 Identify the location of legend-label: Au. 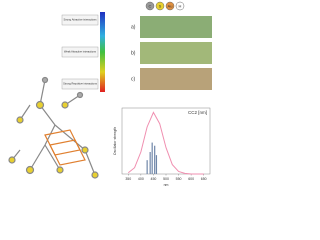
(170, 5).